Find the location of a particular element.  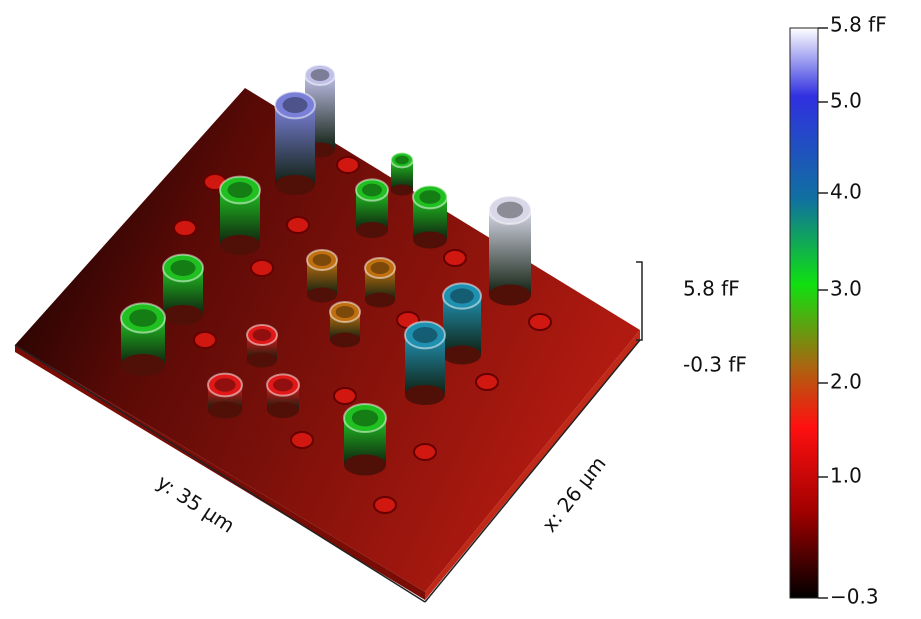

colorbar-tick-label: −0.3 is located at coordinates (854, 597).